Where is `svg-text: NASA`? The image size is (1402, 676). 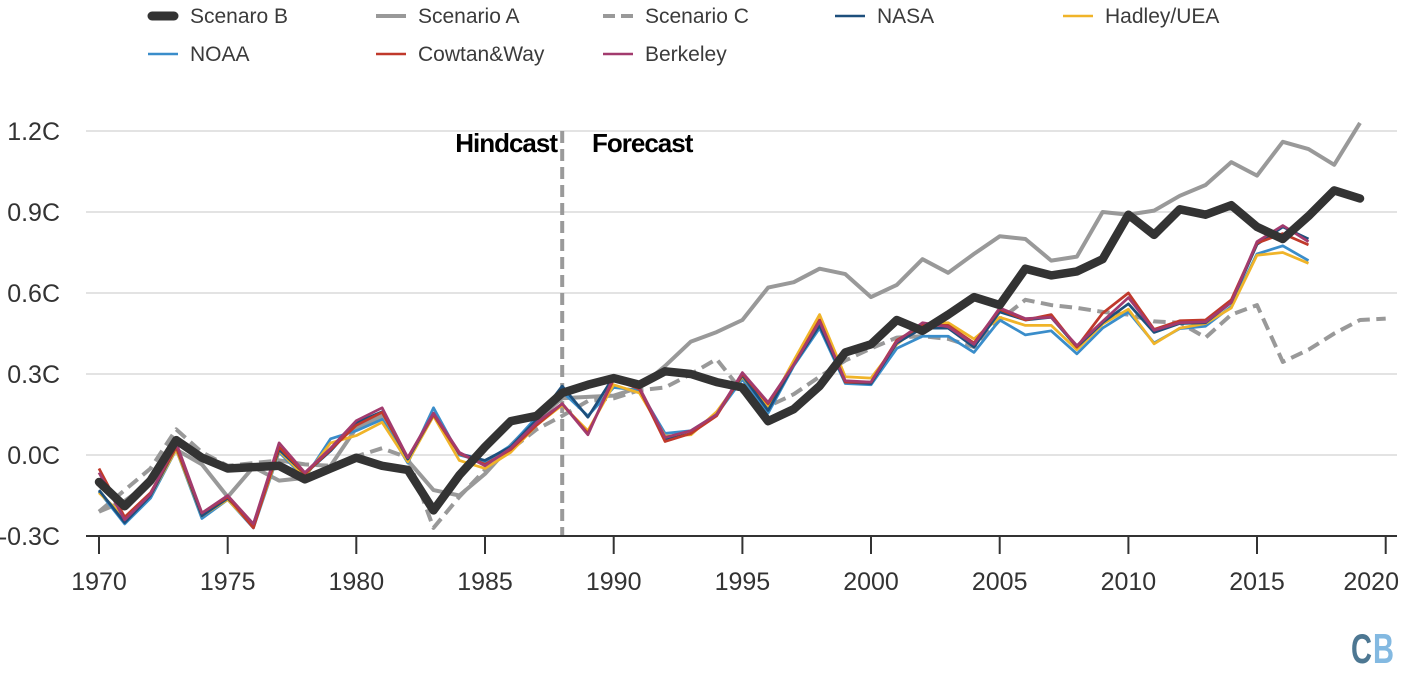 svg-text: NASA is located at coordinates (905, 16).